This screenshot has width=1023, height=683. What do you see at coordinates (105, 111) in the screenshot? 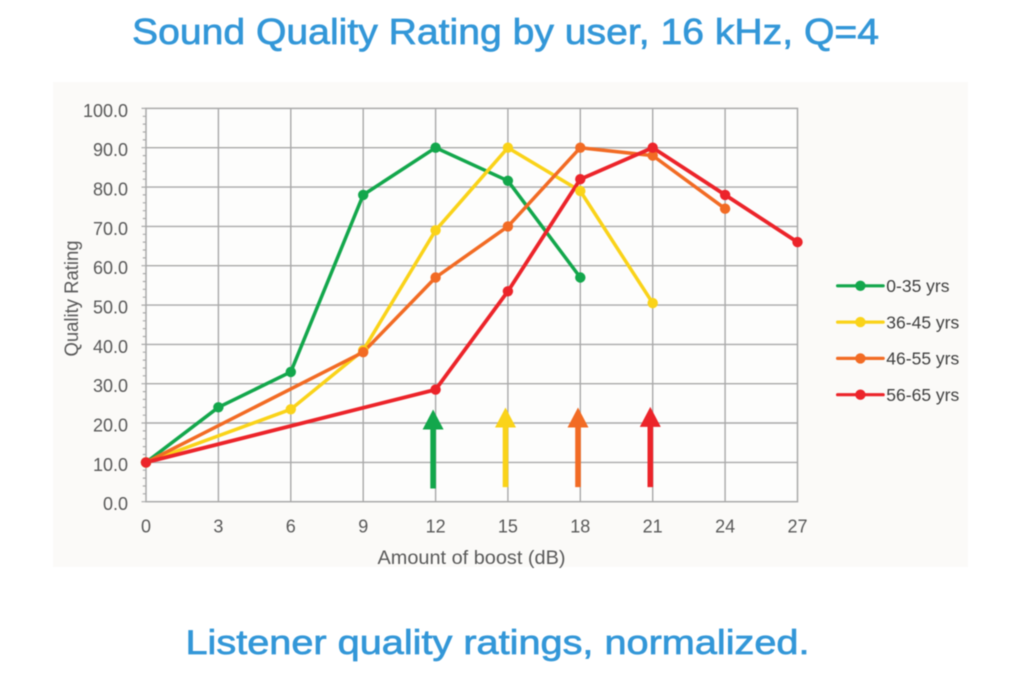
I see `svg-text: 100.0` at bounding box center [105, 111].